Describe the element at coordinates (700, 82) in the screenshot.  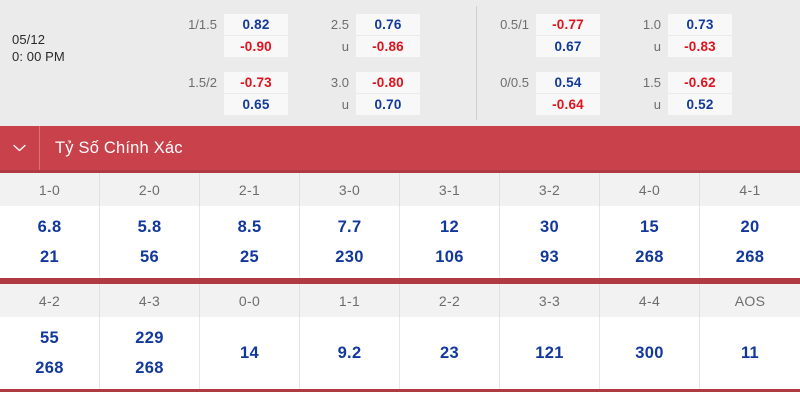
I see `odds-value-button: -0.62` at that location.